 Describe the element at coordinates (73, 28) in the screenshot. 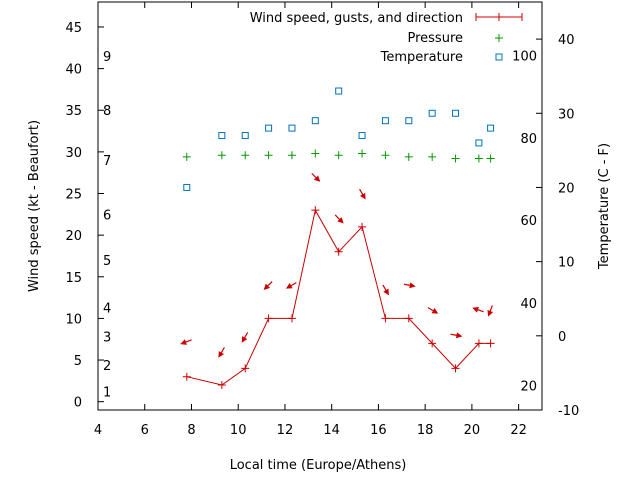

I see `y-left-tick-label: 45` at that location.